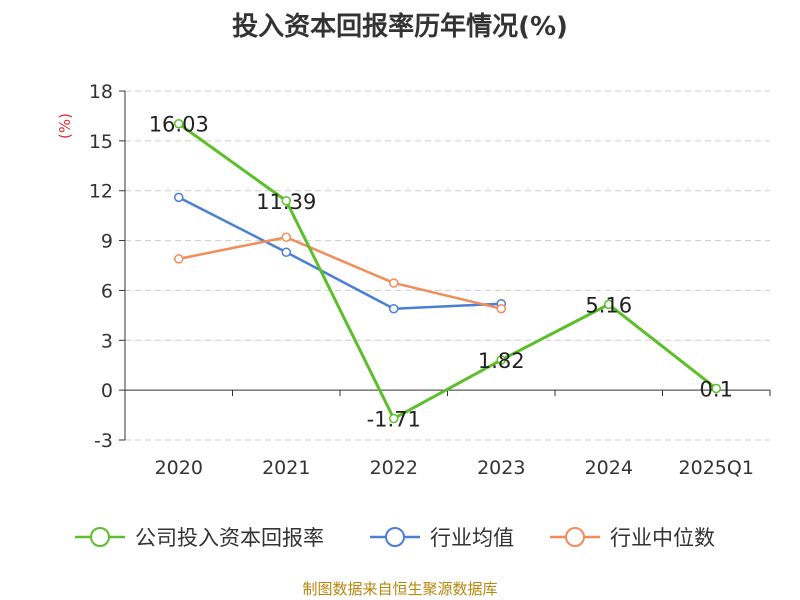 This screenshot has height=600, width=800. Describe the element at coordinates (400, 589) in the screenshot. I see `source-note: 制图数据来自恒生聚源数据库` at that location.